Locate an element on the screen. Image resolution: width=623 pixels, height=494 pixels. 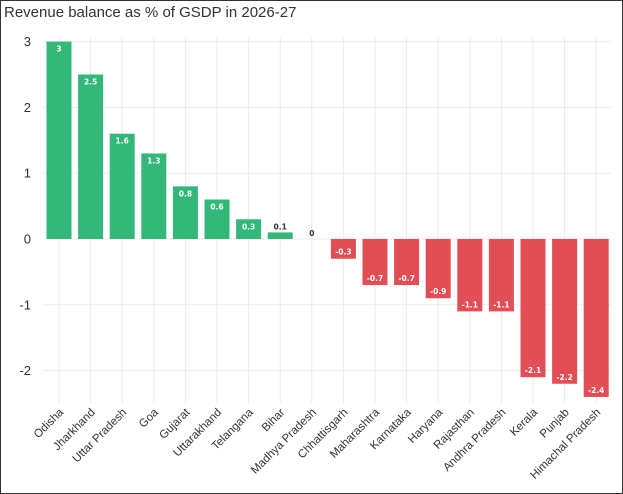
data-label: 0 is located at coordinates (311, 233).